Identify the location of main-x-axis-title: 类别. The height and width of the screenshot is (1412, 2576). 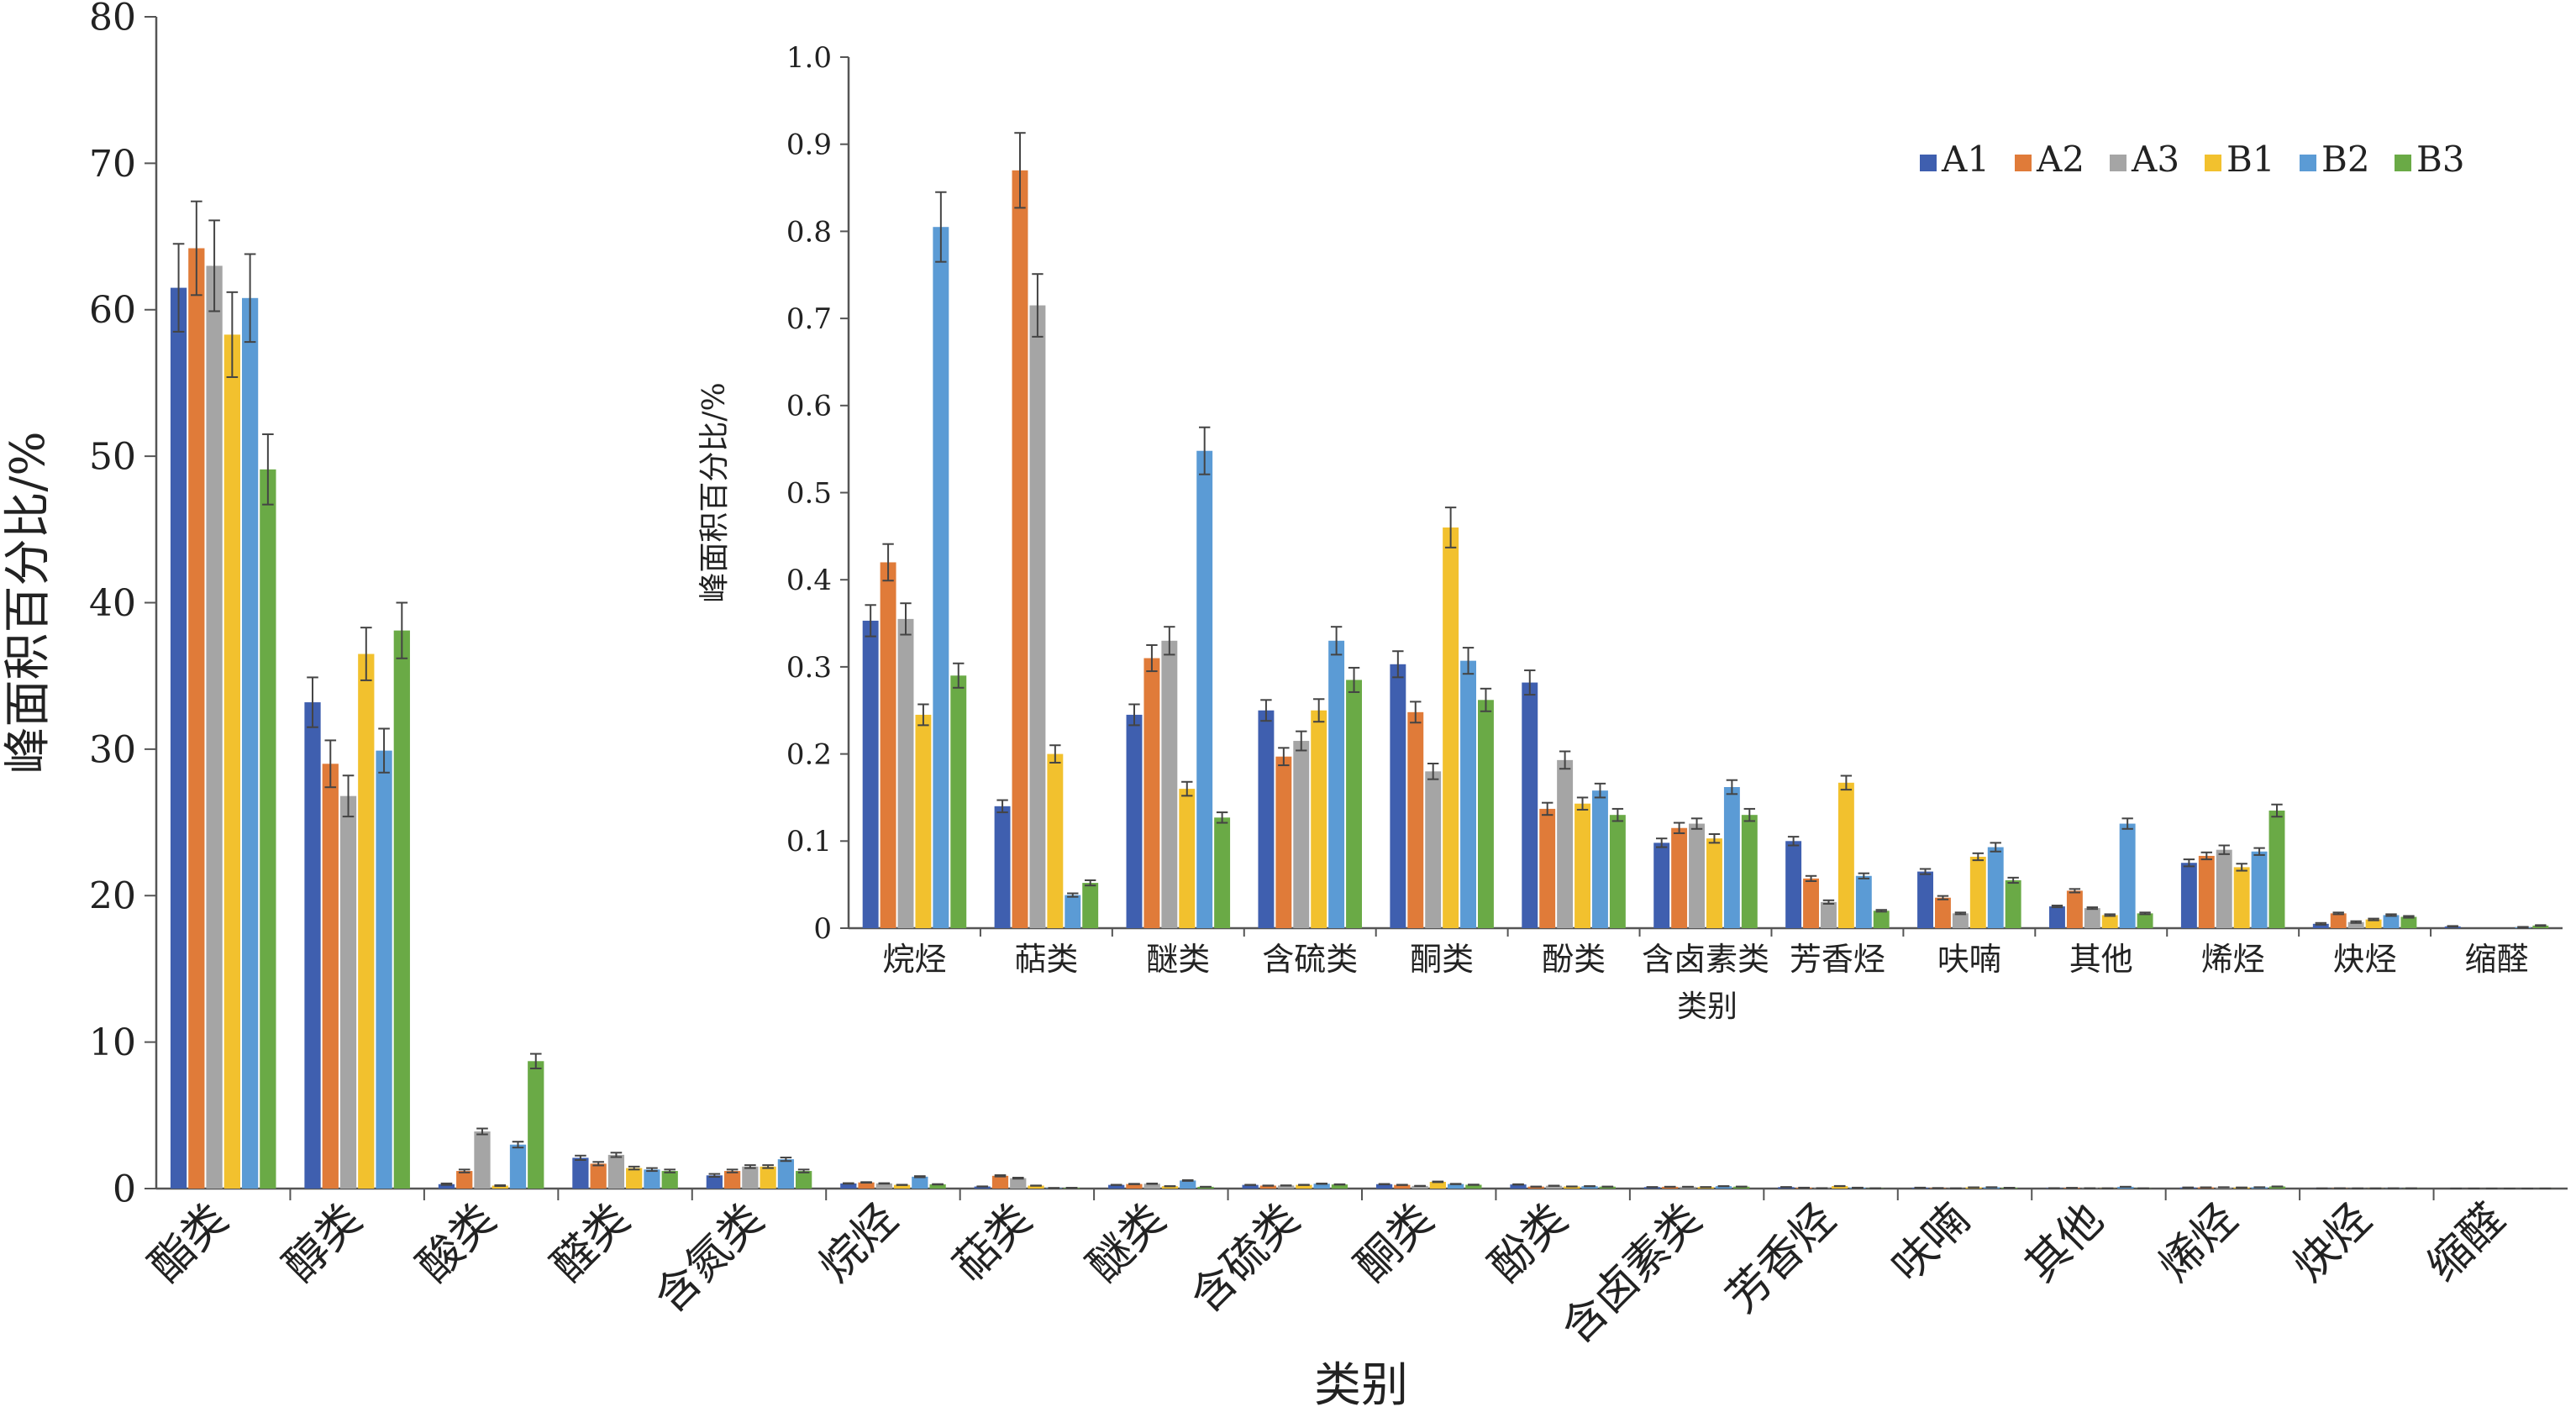
(1361, 1383).